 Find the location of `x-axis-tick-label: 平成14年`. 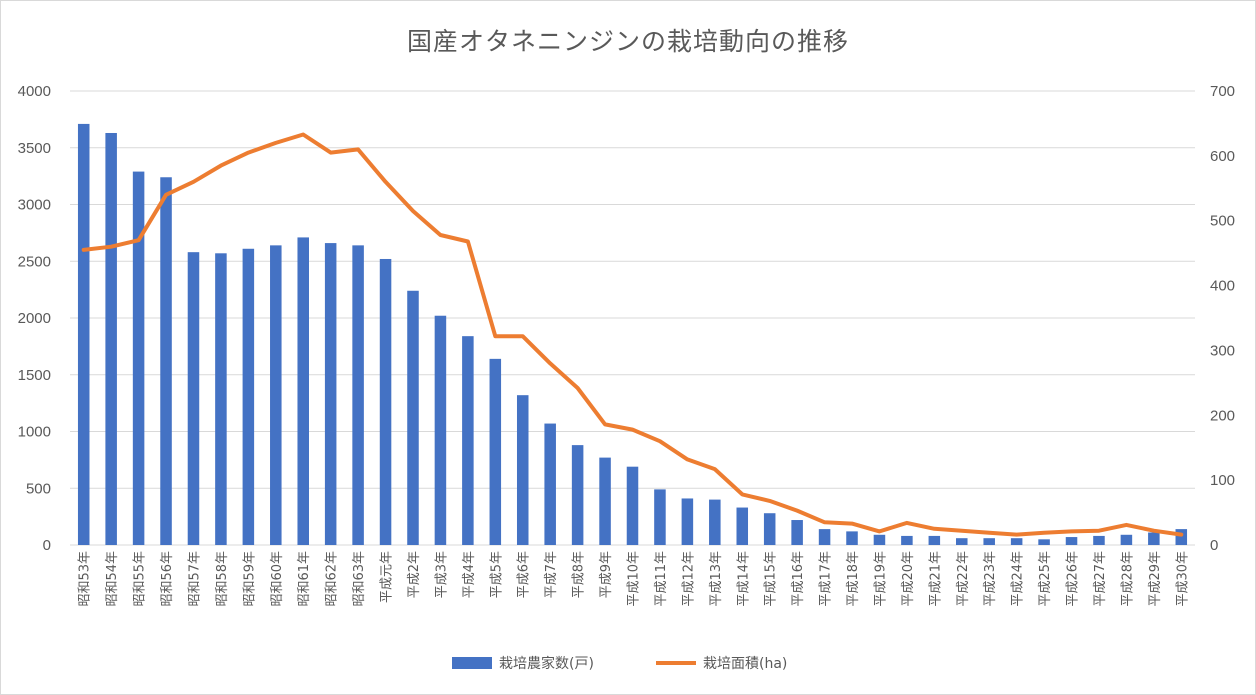

x-axis-tick-label: 平成14年 is located at coordinates (743, 579).